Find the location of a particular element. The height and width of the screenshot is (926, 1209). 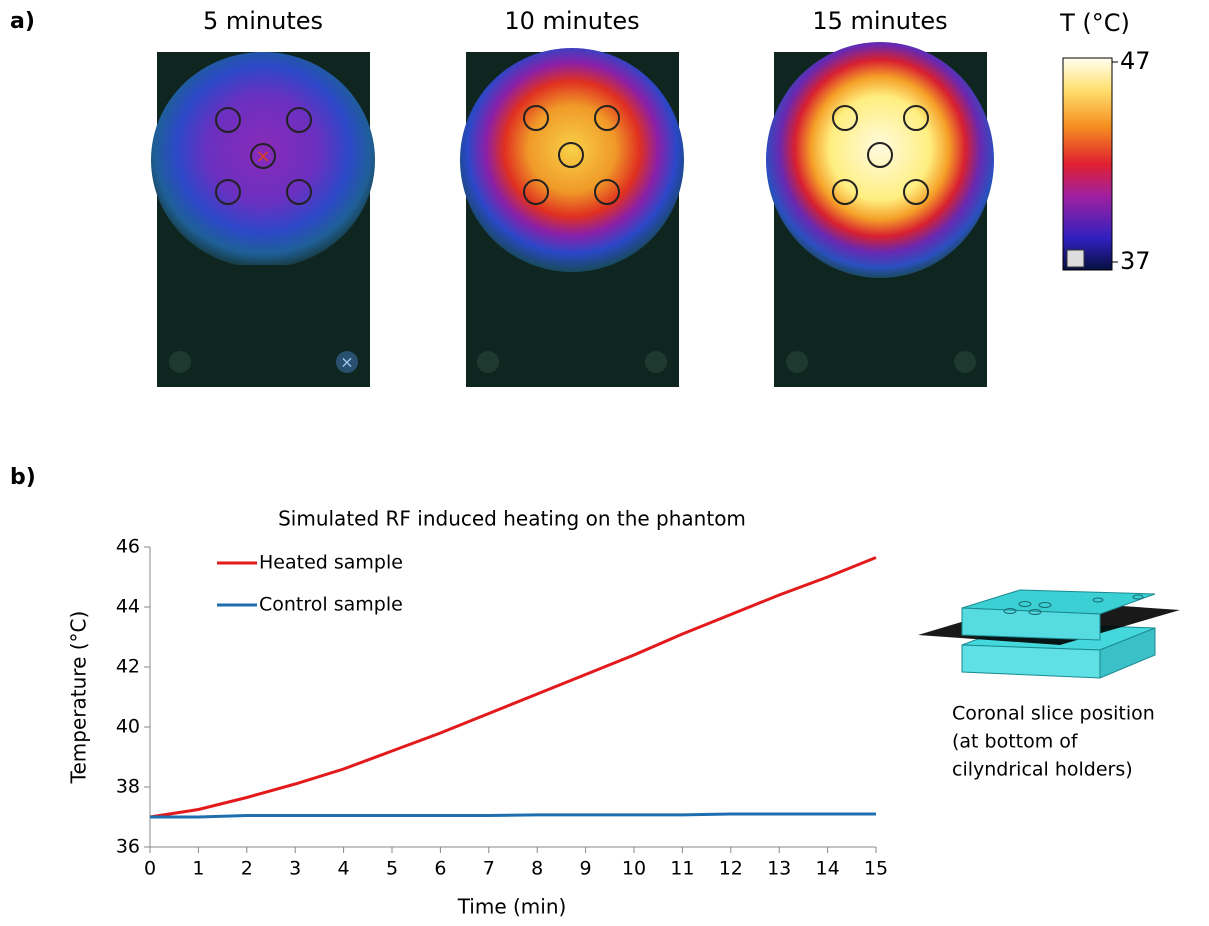

x-tick-label: 9 is located at coordinates (586, 869).